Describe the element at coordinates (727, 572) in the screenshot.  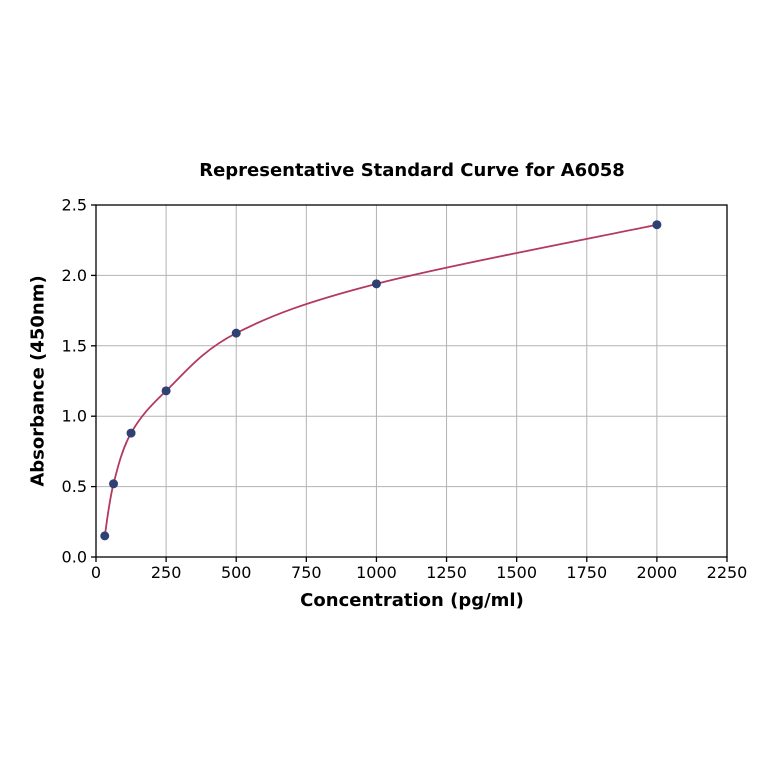
I see `x-tick-label: 2250` at that location.